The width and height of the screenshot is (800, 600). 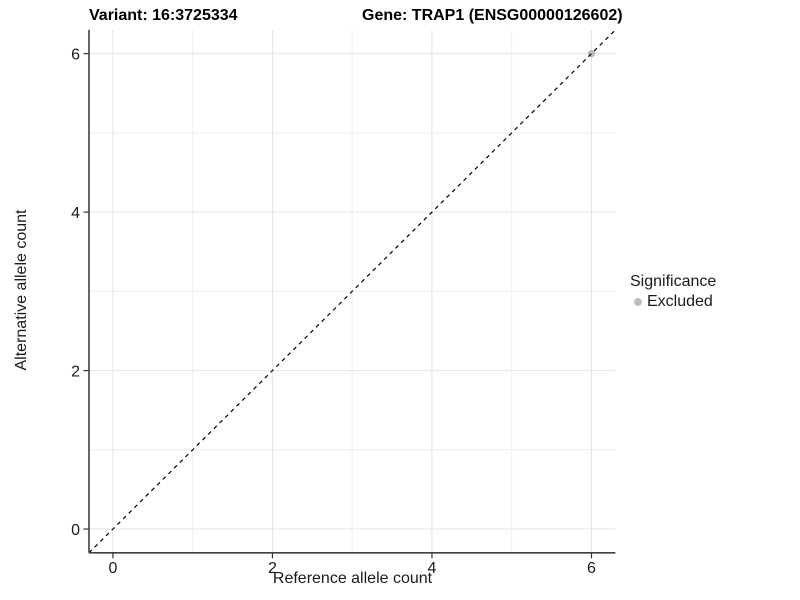 I want to click on x-axis-title: Reference allele count, so click(x=352, y=578).